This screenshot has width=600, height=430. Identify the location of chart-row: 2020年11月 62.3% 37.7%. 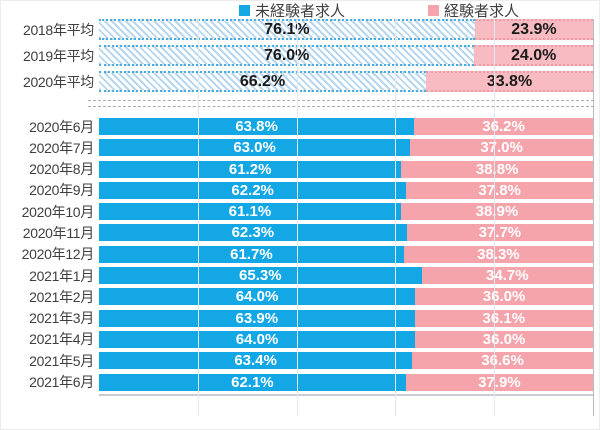
(300, 233).